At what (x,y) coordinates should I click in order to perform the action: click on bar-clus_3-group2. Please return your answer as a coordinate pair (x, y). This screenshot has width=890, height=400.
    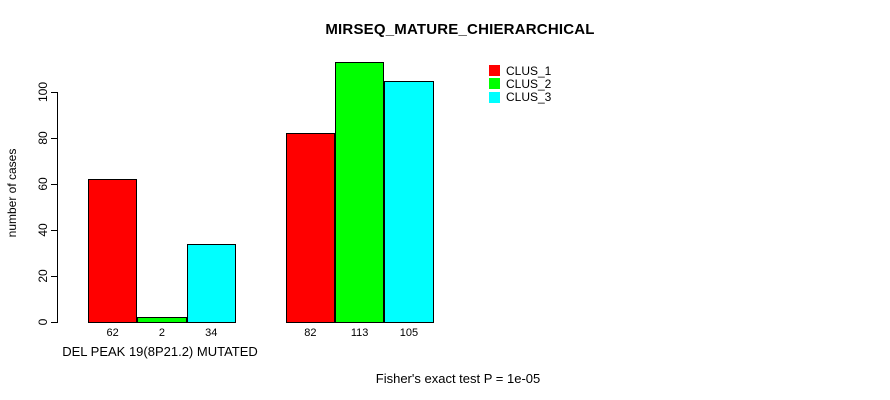
    Looking at the image, I should click on (409, 201).